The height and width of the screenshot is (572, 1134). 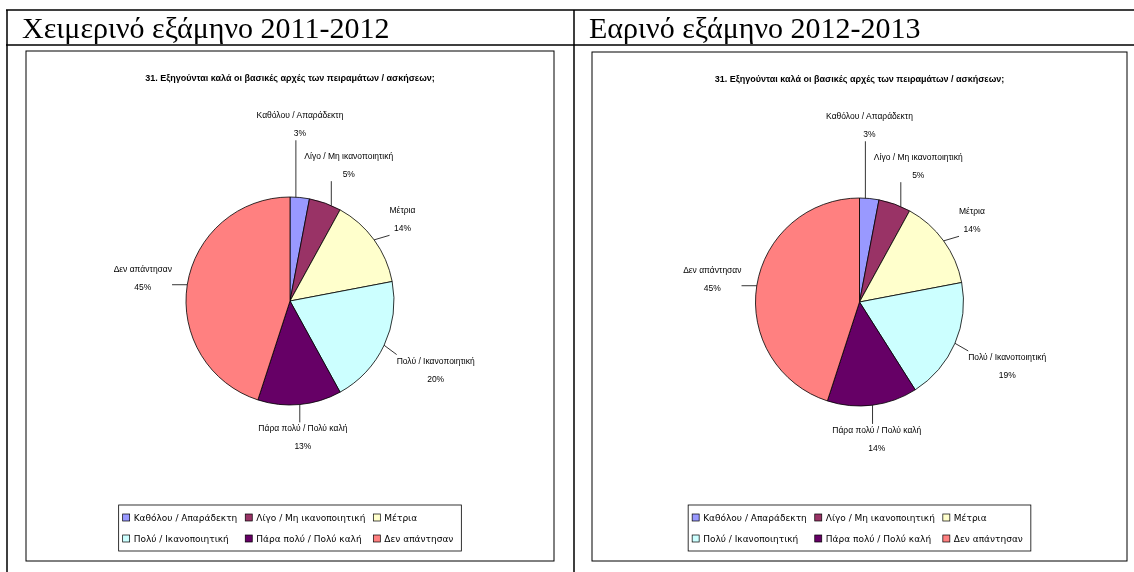 I want to click on chart-title: Χειμερινό εξάμηνο 2011-2012, so click(x=206, y=27).